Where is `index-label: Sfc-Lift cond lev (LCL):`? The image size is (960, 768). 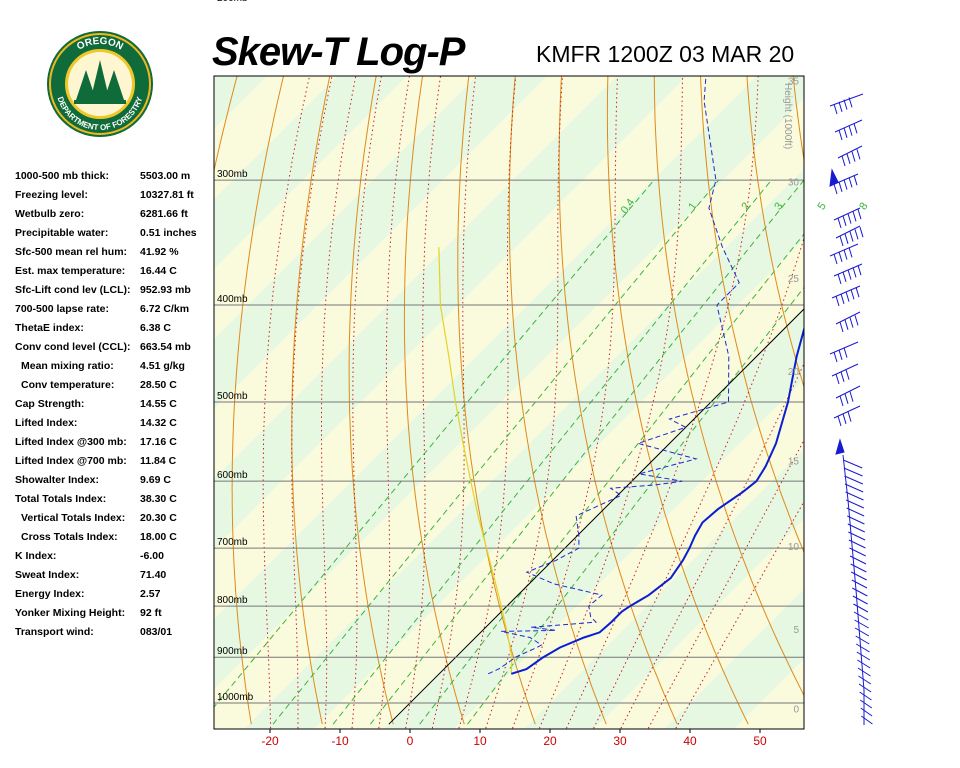
index-label: Sfc-Lift cond lev (LCL): is located at coordinates (73, 290).